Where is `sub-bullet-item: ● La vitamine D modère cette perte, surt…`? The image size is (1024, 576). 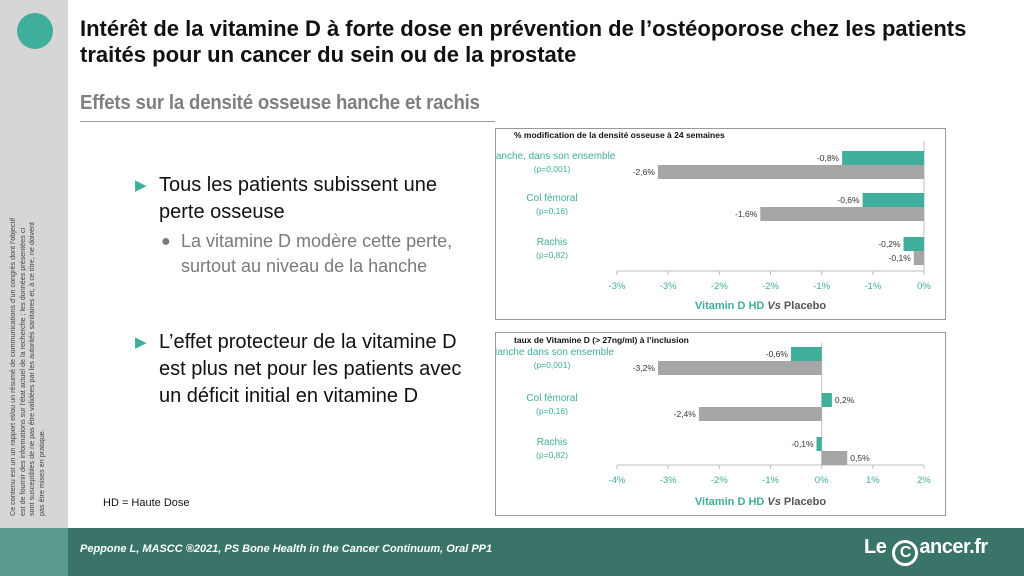 sub-bullet-item: ● La vitamine D modère cette perte, surt… is located at coordinates (305, 254).